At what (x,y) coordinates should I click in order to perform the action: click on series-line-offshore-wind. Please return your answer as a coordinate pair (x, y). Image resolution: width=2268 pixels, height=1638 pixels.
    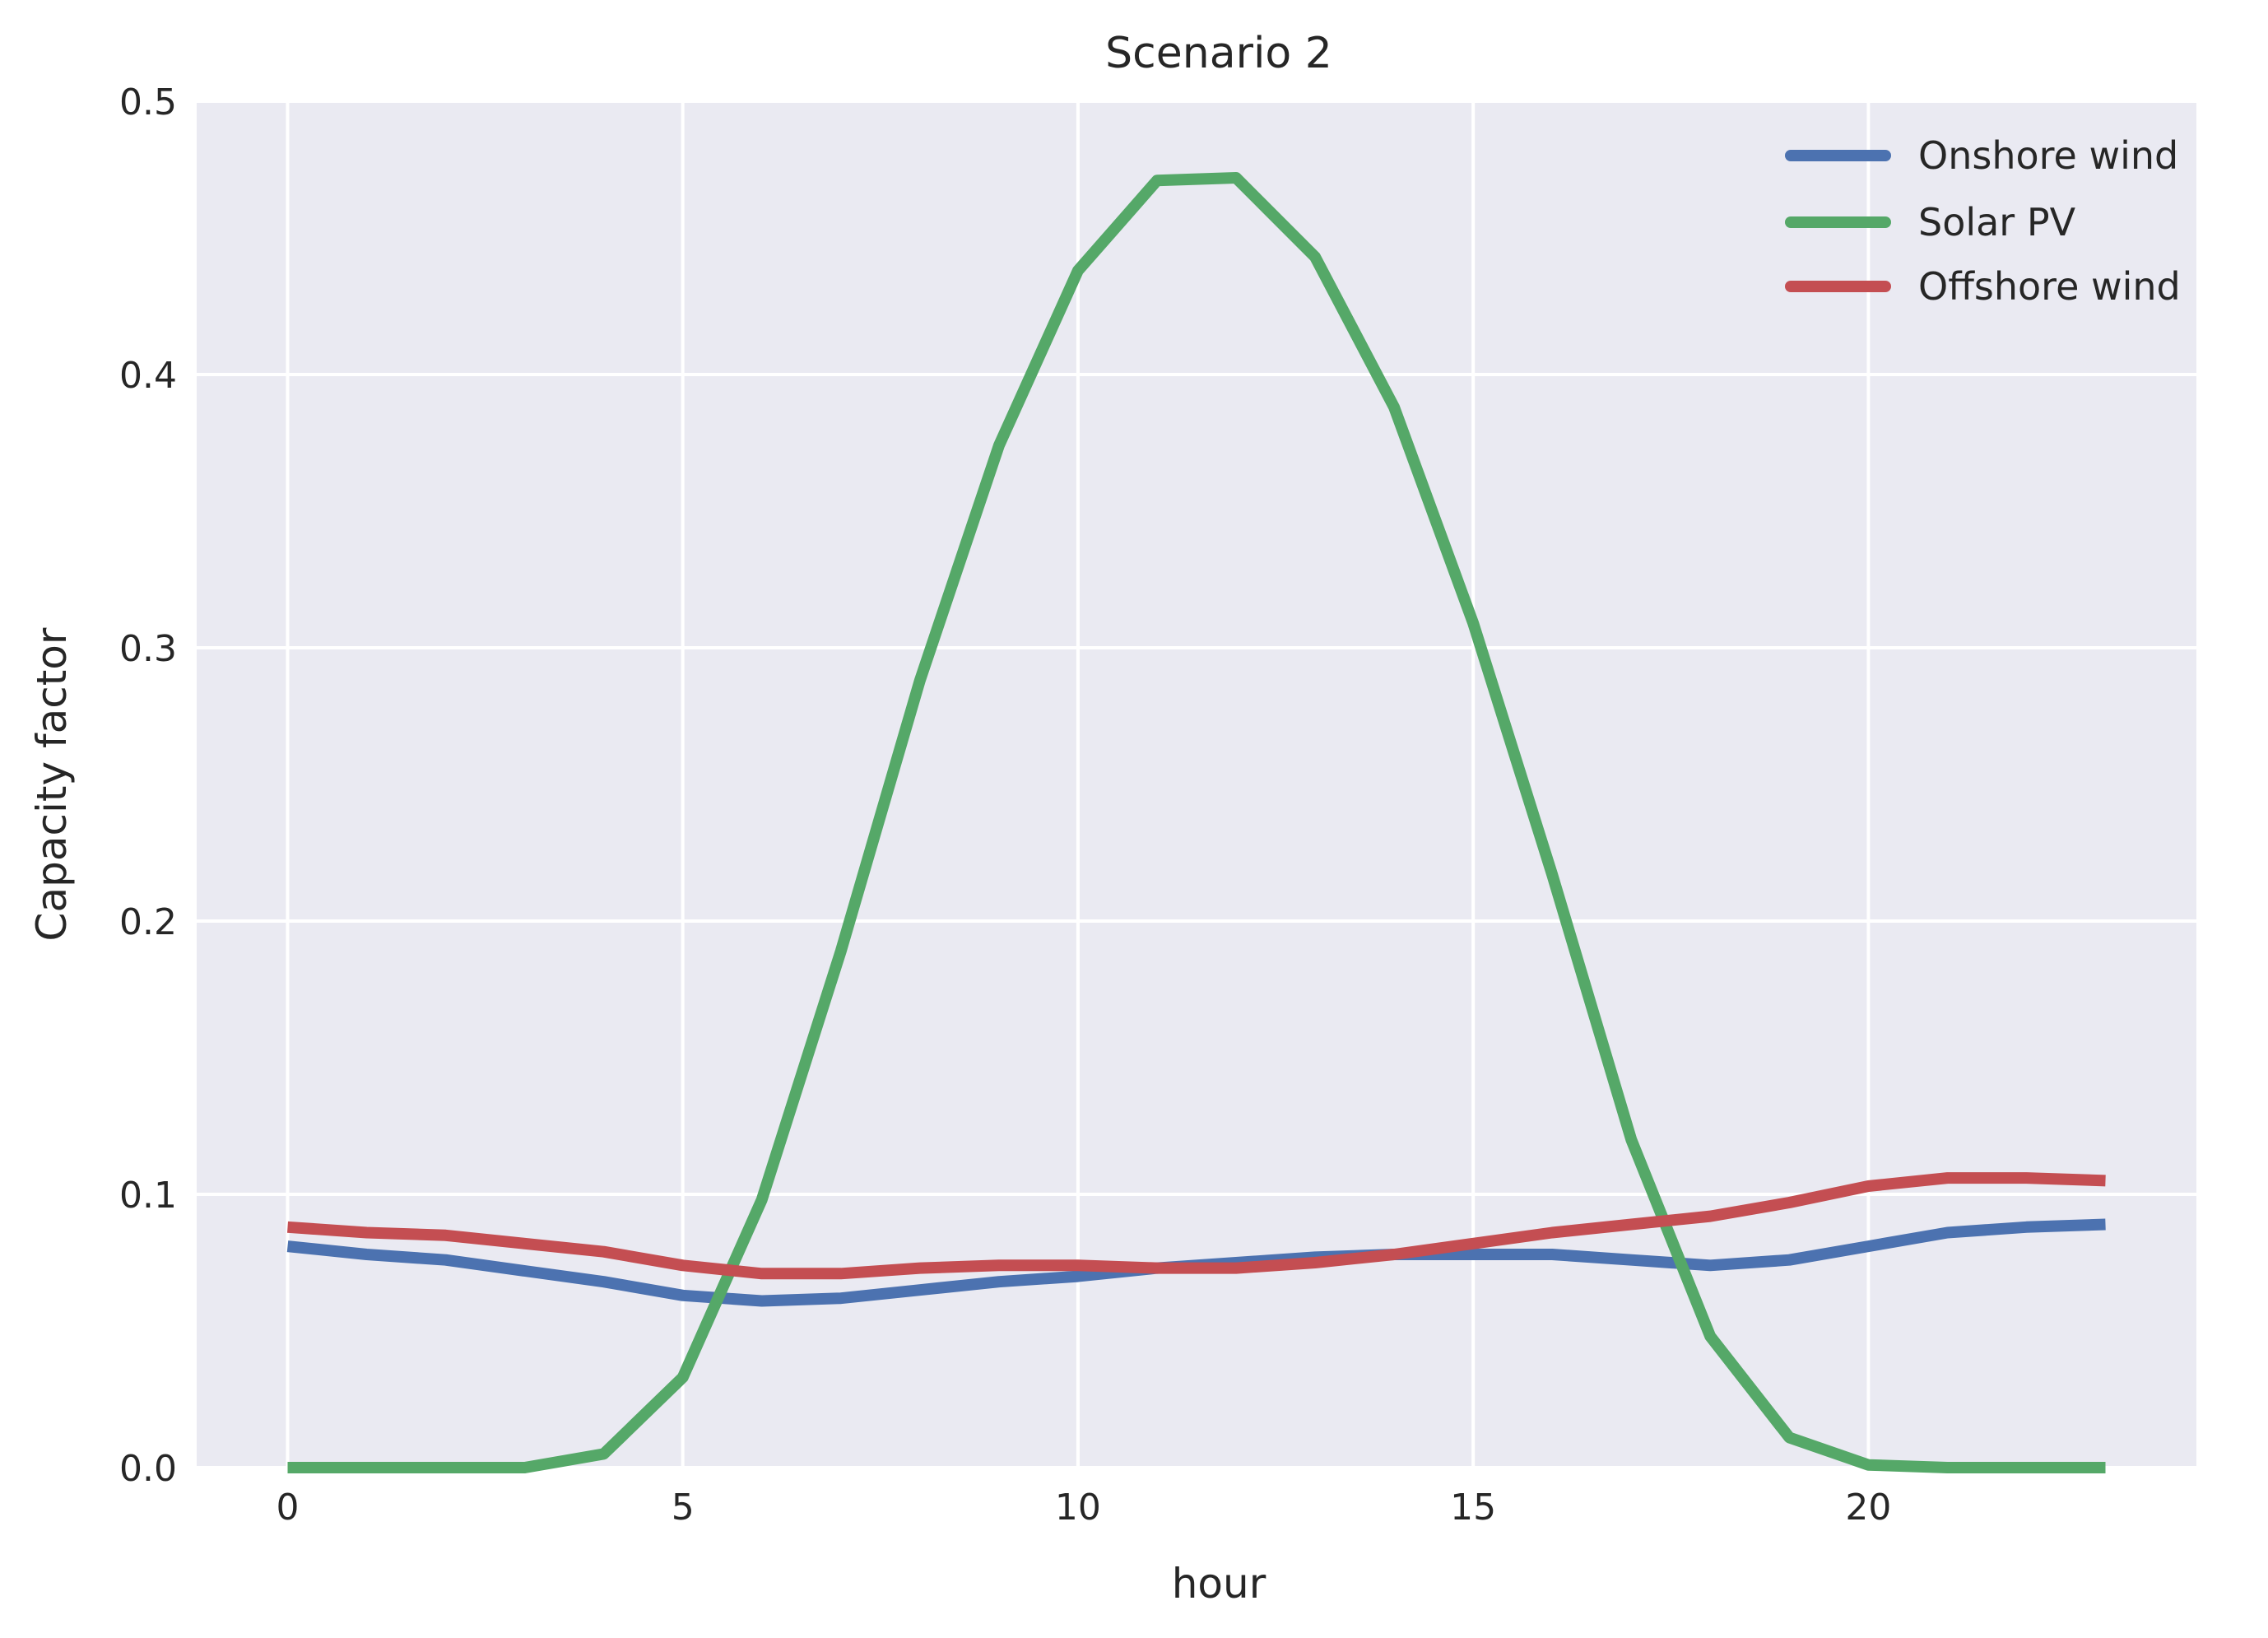
    Looking at the image, I should click on (1197, 1226).